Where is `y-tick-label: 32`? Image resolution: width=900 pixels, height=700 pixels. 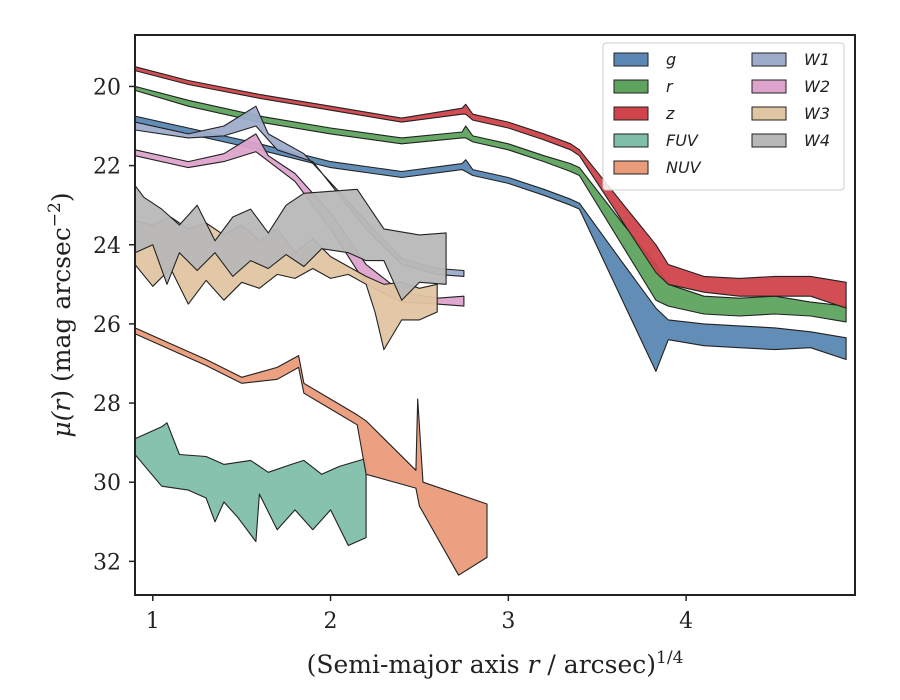
y-tick-label: 32 is located at coordinates (107, 562).